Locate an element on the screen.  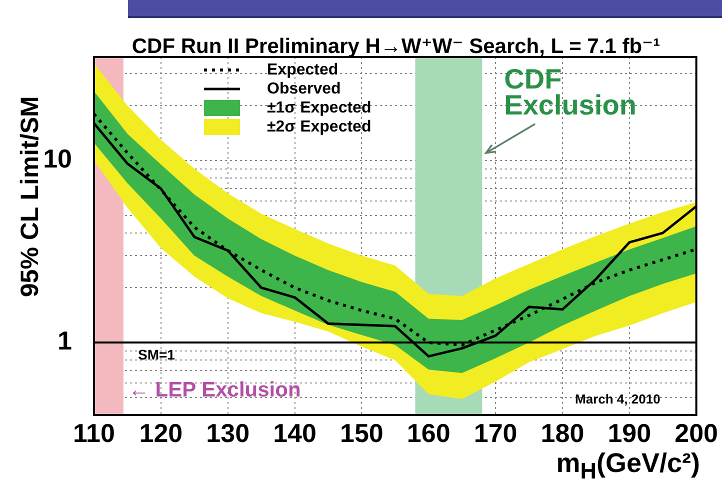
band-label: CDF Exclusion is located at coordinates (570, 92).